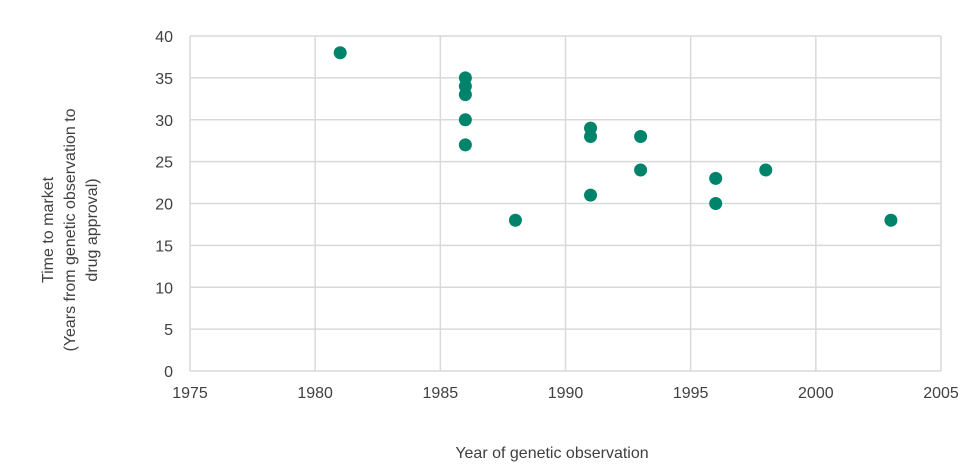 The height and width of the screenshot is (465, 977). I want to click on y-tick-label: 20, so click(164, 205).